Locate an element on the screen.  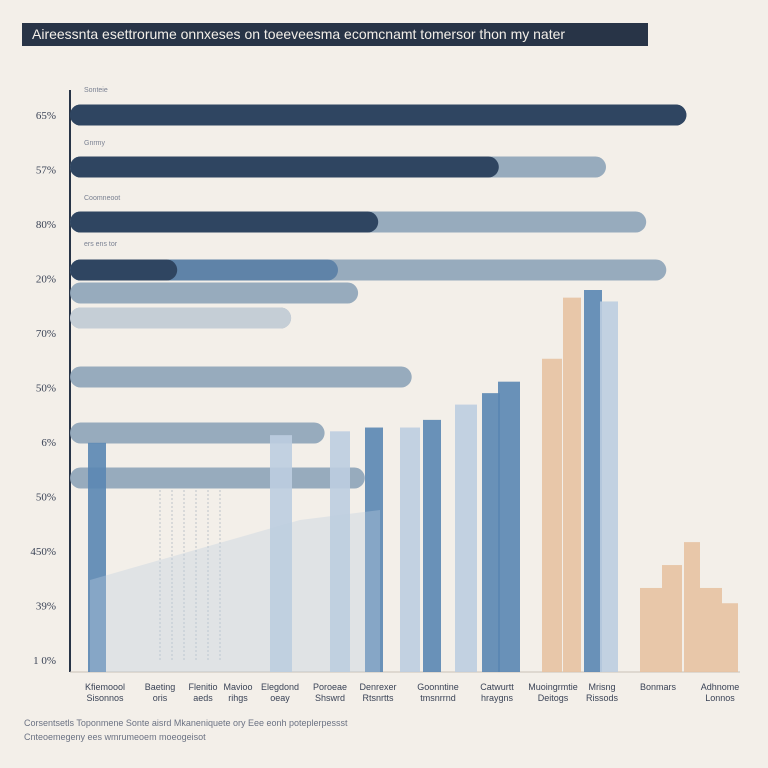
y-tick-label: 57% is located at coordinates (46, 171).